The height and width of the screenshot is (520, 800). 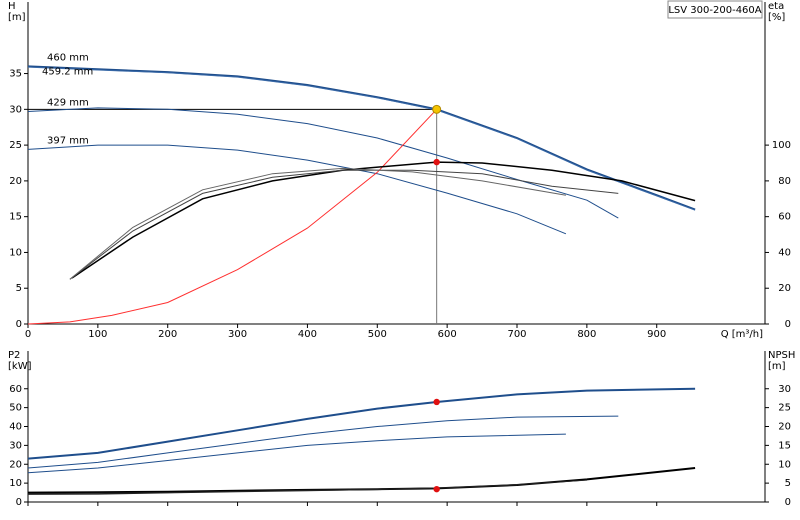 I want to click on x-axis-label: Q [m³/h], so click(x=742, y=334).